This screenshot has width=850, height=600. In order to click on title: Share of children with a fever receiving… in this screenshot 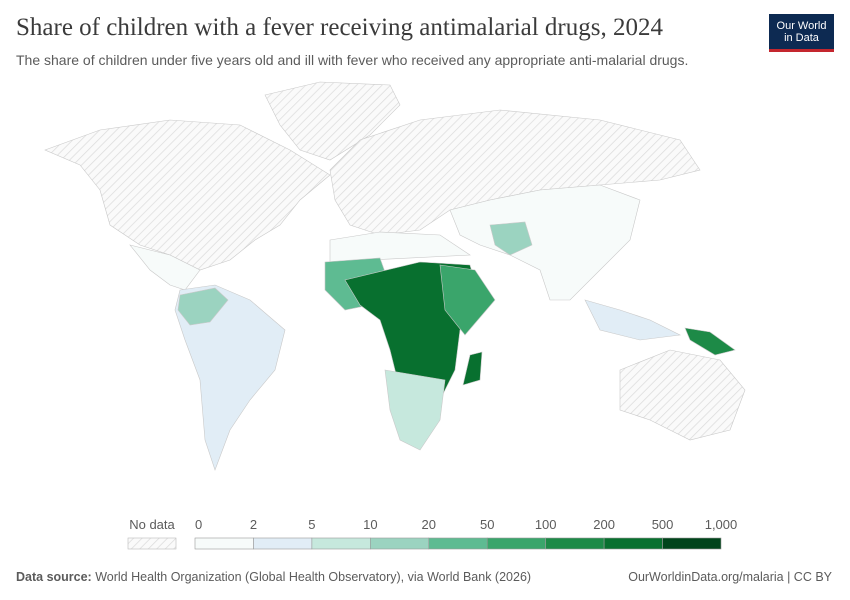, I will do `click(339, 27)`.